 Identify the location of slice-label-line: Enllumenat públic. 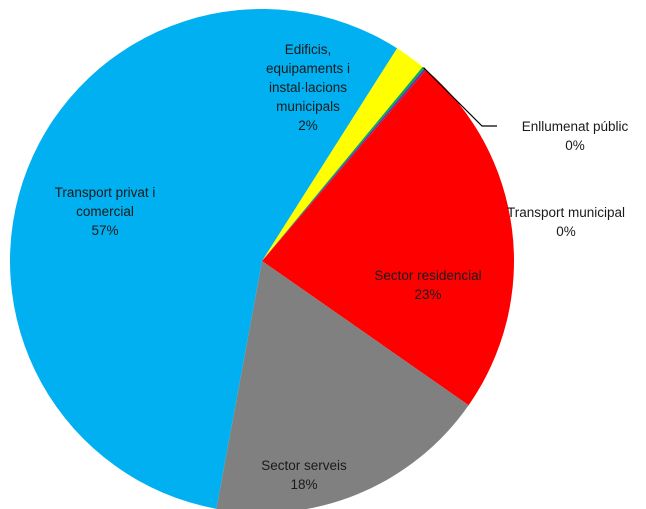
(575, 126).